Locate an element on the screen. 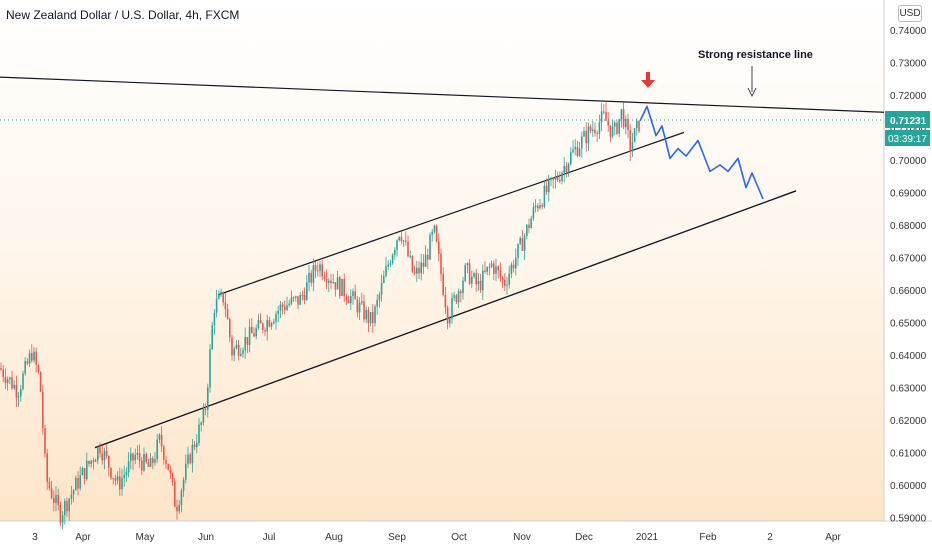  price-tick-label: 0.60000 is located at coordinates (908, 486).